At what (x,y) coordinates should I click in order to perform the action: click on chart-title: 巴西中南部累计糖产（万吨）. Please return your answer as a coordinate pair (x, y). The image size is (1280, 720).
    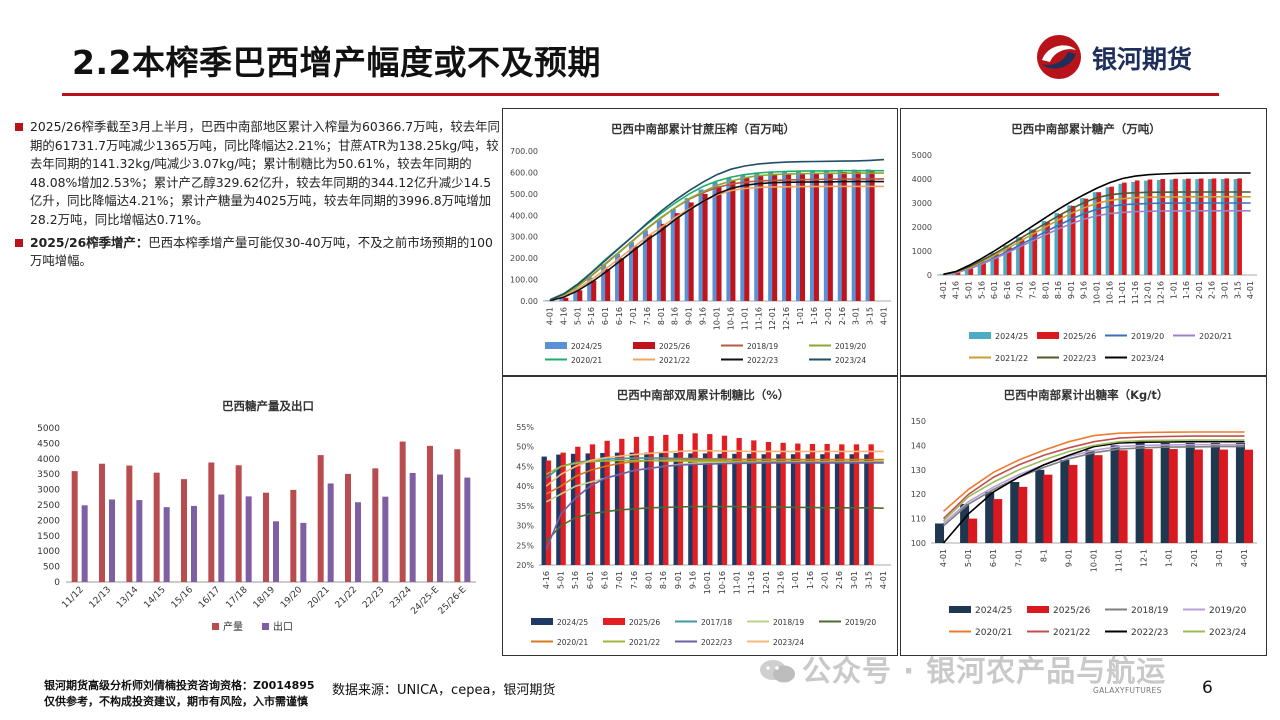
    Looking at the image, I should click on (1086, 129).